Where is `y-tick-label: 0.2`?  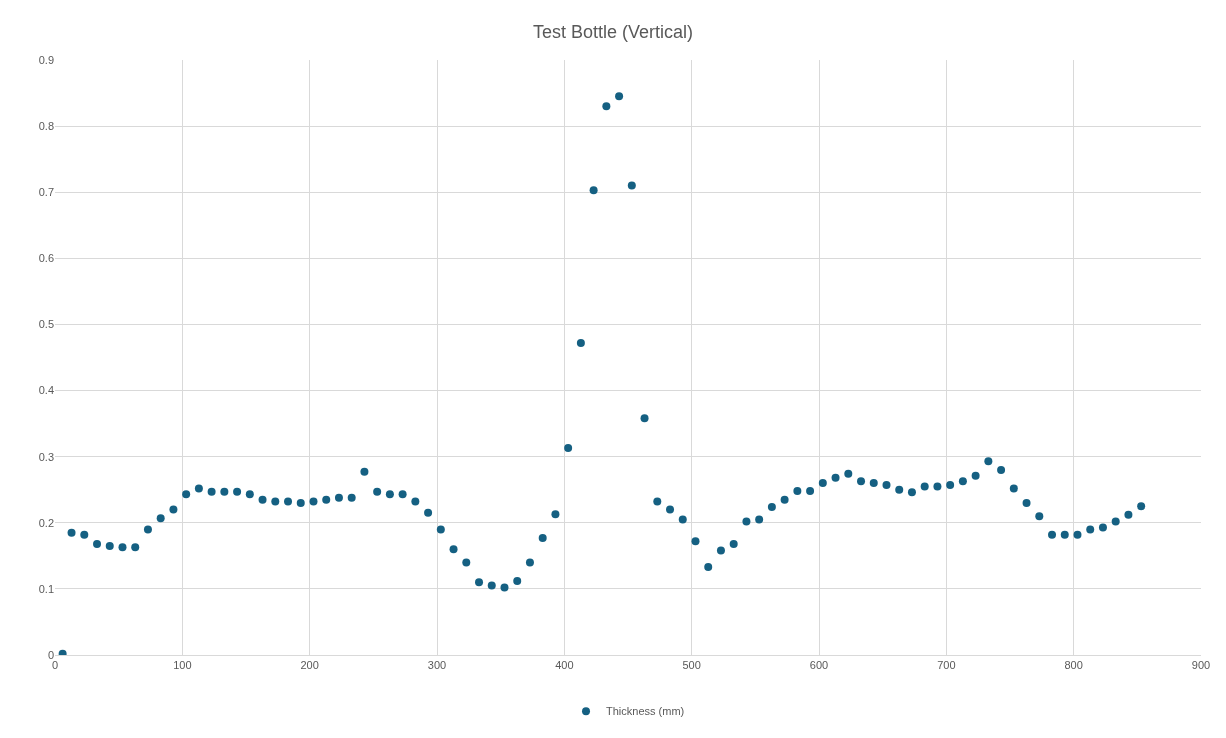
y-tick-label: 0.2 is located at coordinates (46, 522).